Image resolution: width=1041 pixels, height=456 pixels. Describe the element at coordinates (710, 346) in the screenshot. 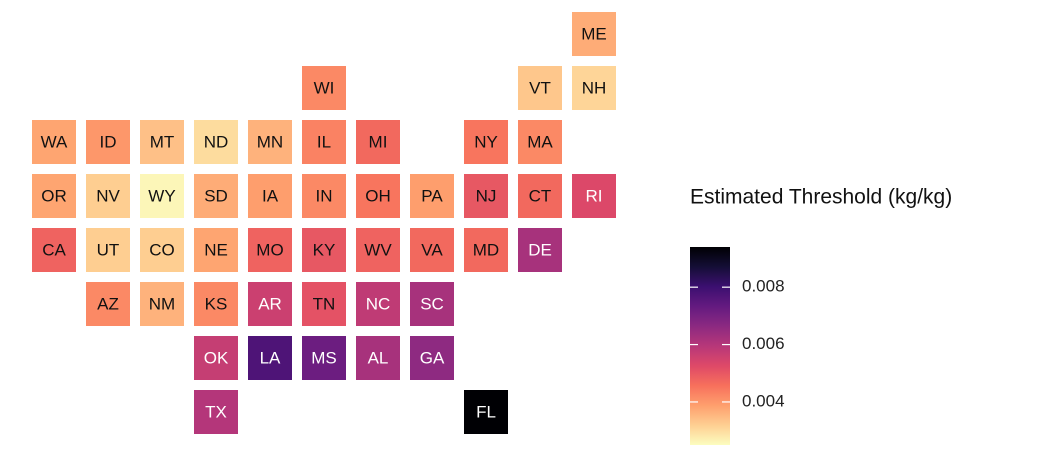

I see `colorbar` at that location.